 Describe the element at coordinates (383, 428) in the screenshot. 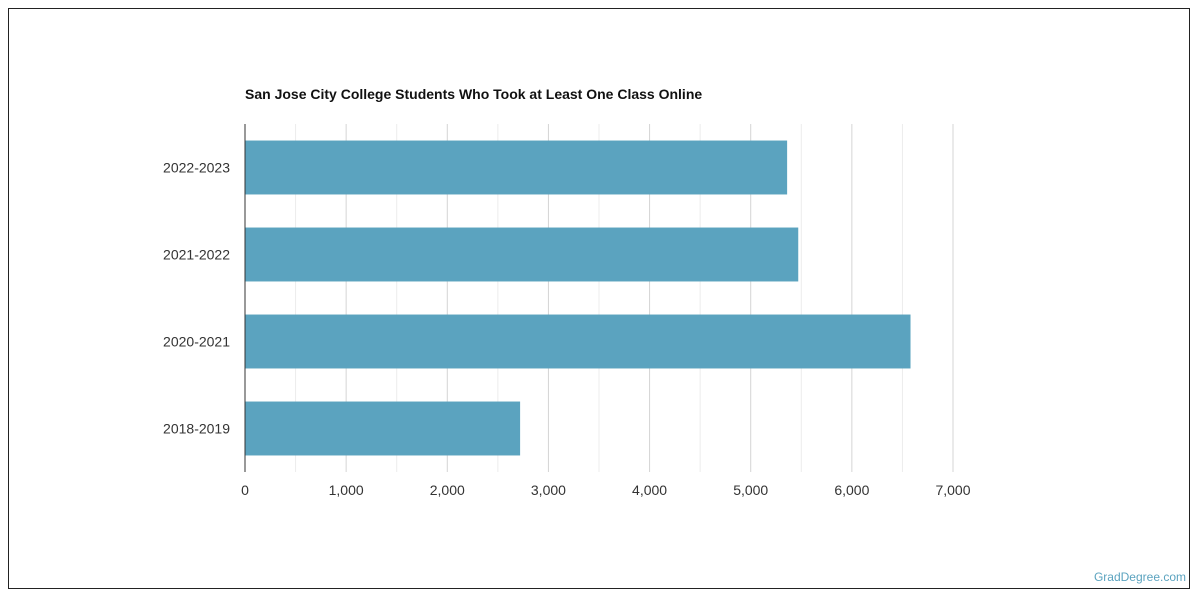

I see `bar-2018-2019` at that location.